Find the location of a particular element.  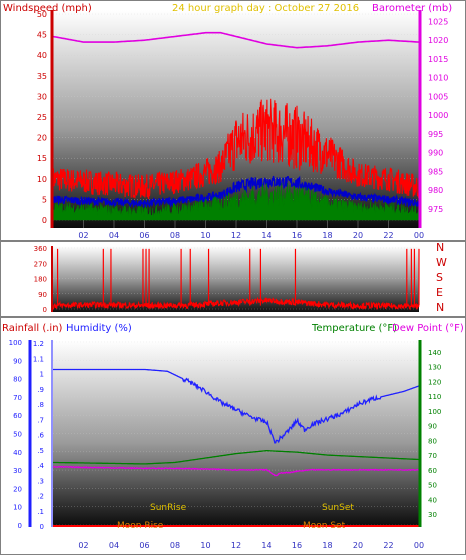

barometer-tick-label: 980 is located at coordinates (435, 190).